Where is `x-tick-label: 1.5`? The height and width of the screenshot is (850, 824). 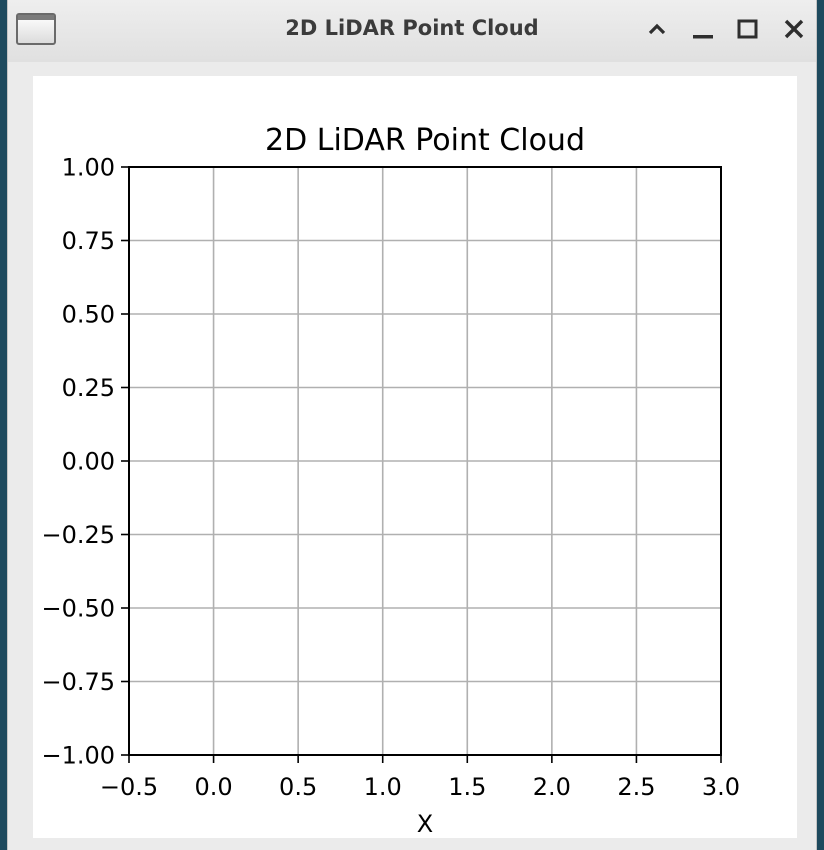
x-tick-label: 1.5 is located at coordinates (467, 787).